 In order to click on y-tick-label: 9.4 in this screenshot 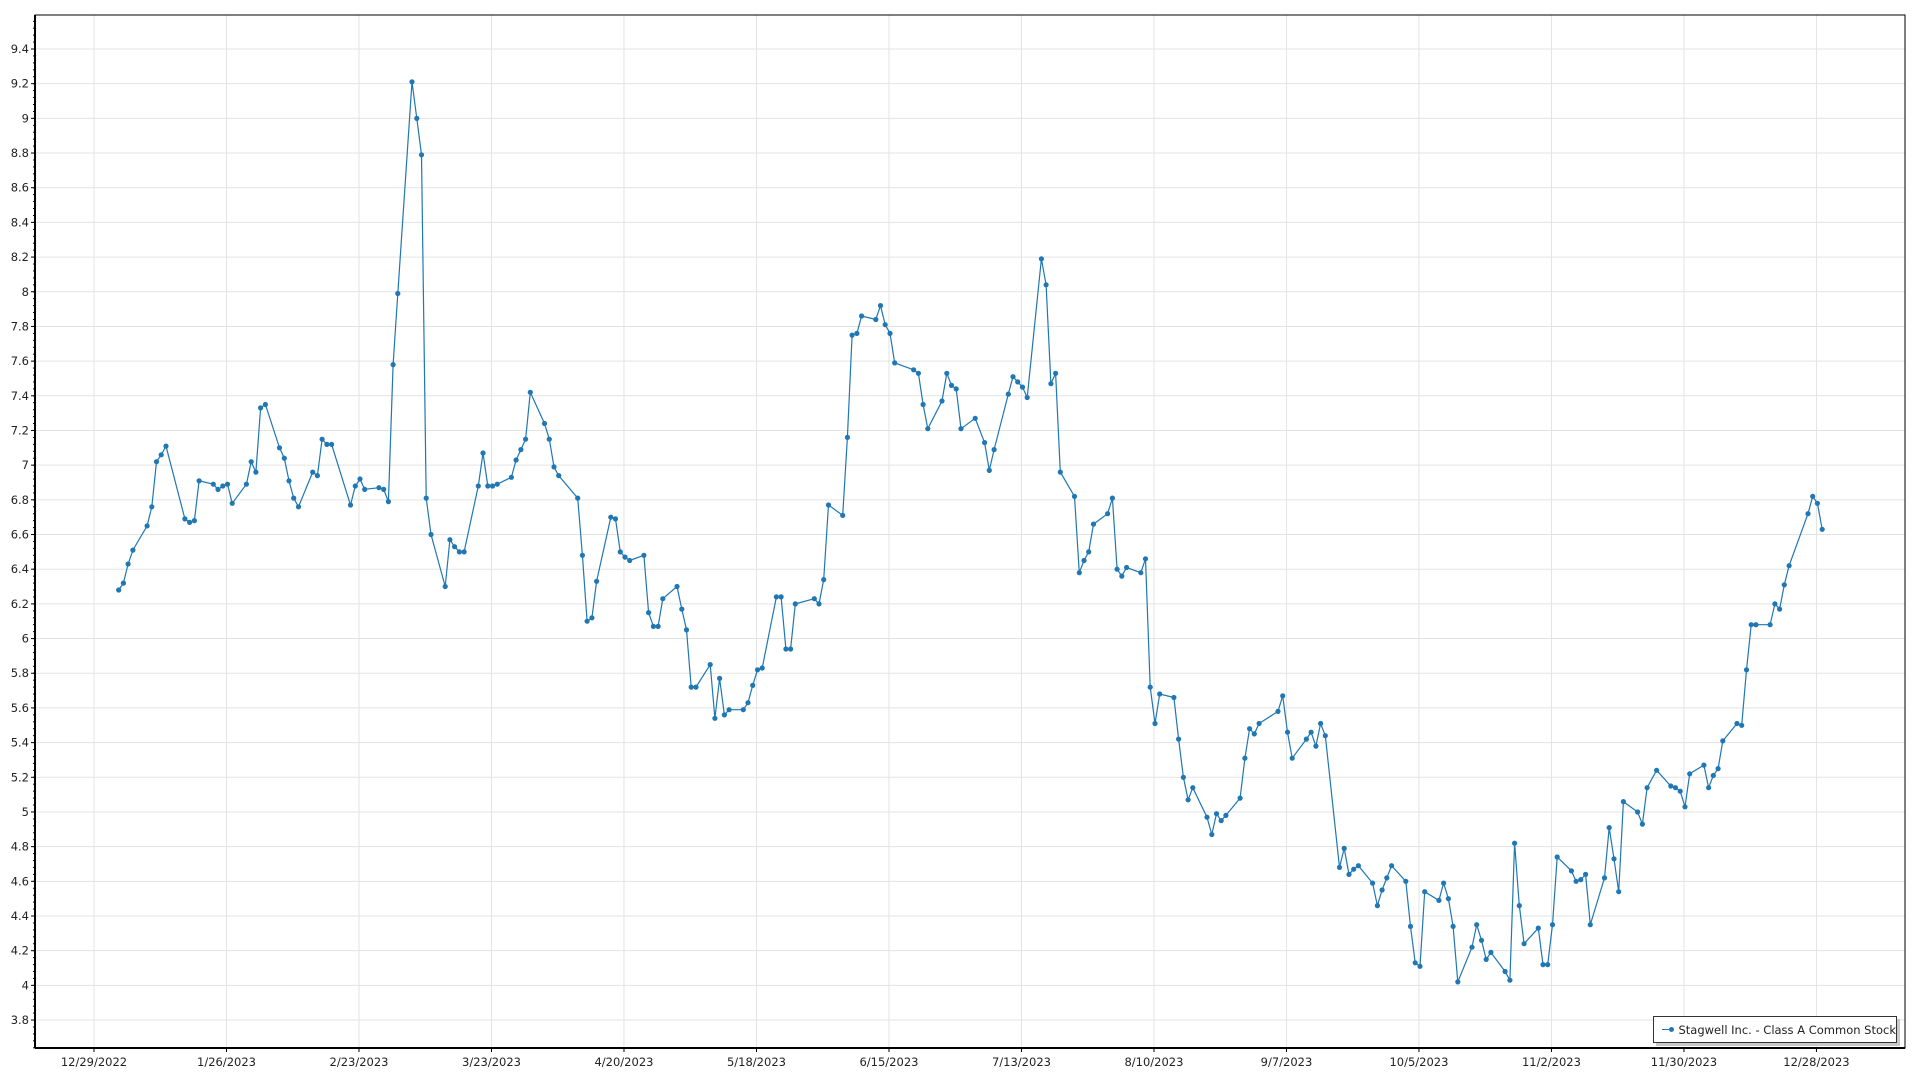, I will do `click(20, 49)`.